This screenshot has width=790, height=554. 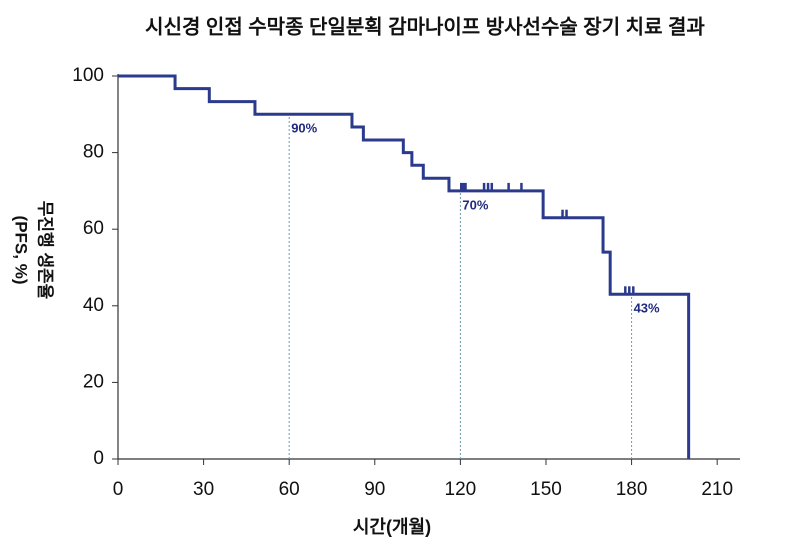 I want to click on chart-title: 시신경 인접 수막종 단일분획 감마나이프 방사선수술 장기 치료 결과, so click(x=425, y=26).